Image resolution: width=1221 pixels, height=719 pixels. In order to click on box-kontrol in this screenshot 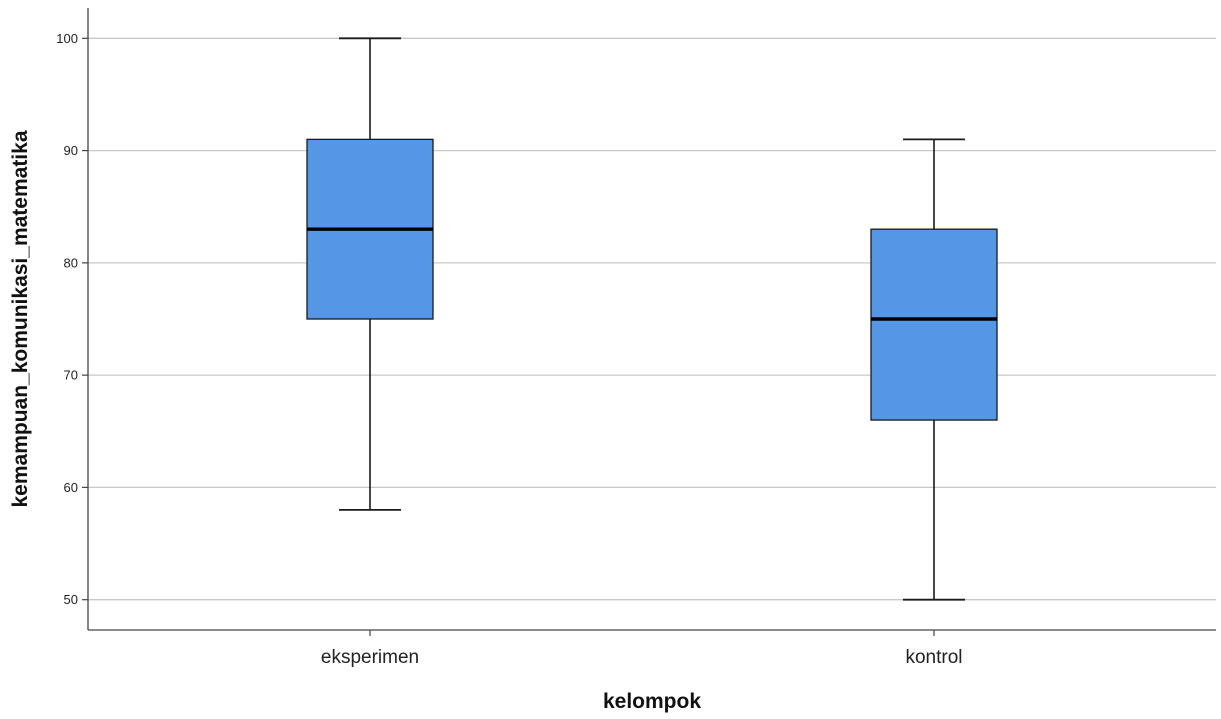, I will do `click(934, 369)`.